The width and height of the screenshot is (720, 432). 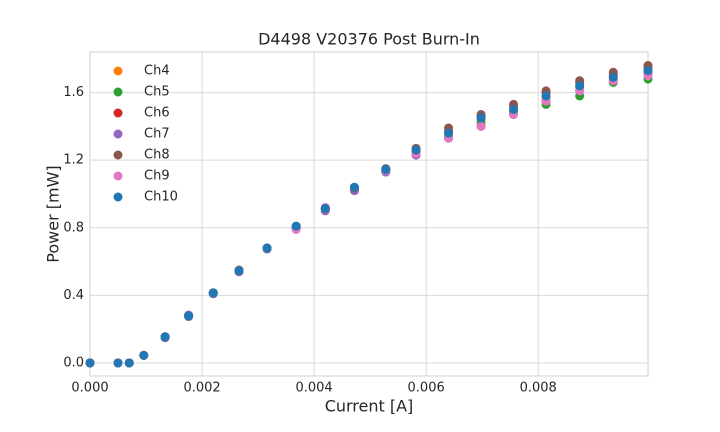 I want to click on legend-label: Ch7, so click(x=157, y=134).